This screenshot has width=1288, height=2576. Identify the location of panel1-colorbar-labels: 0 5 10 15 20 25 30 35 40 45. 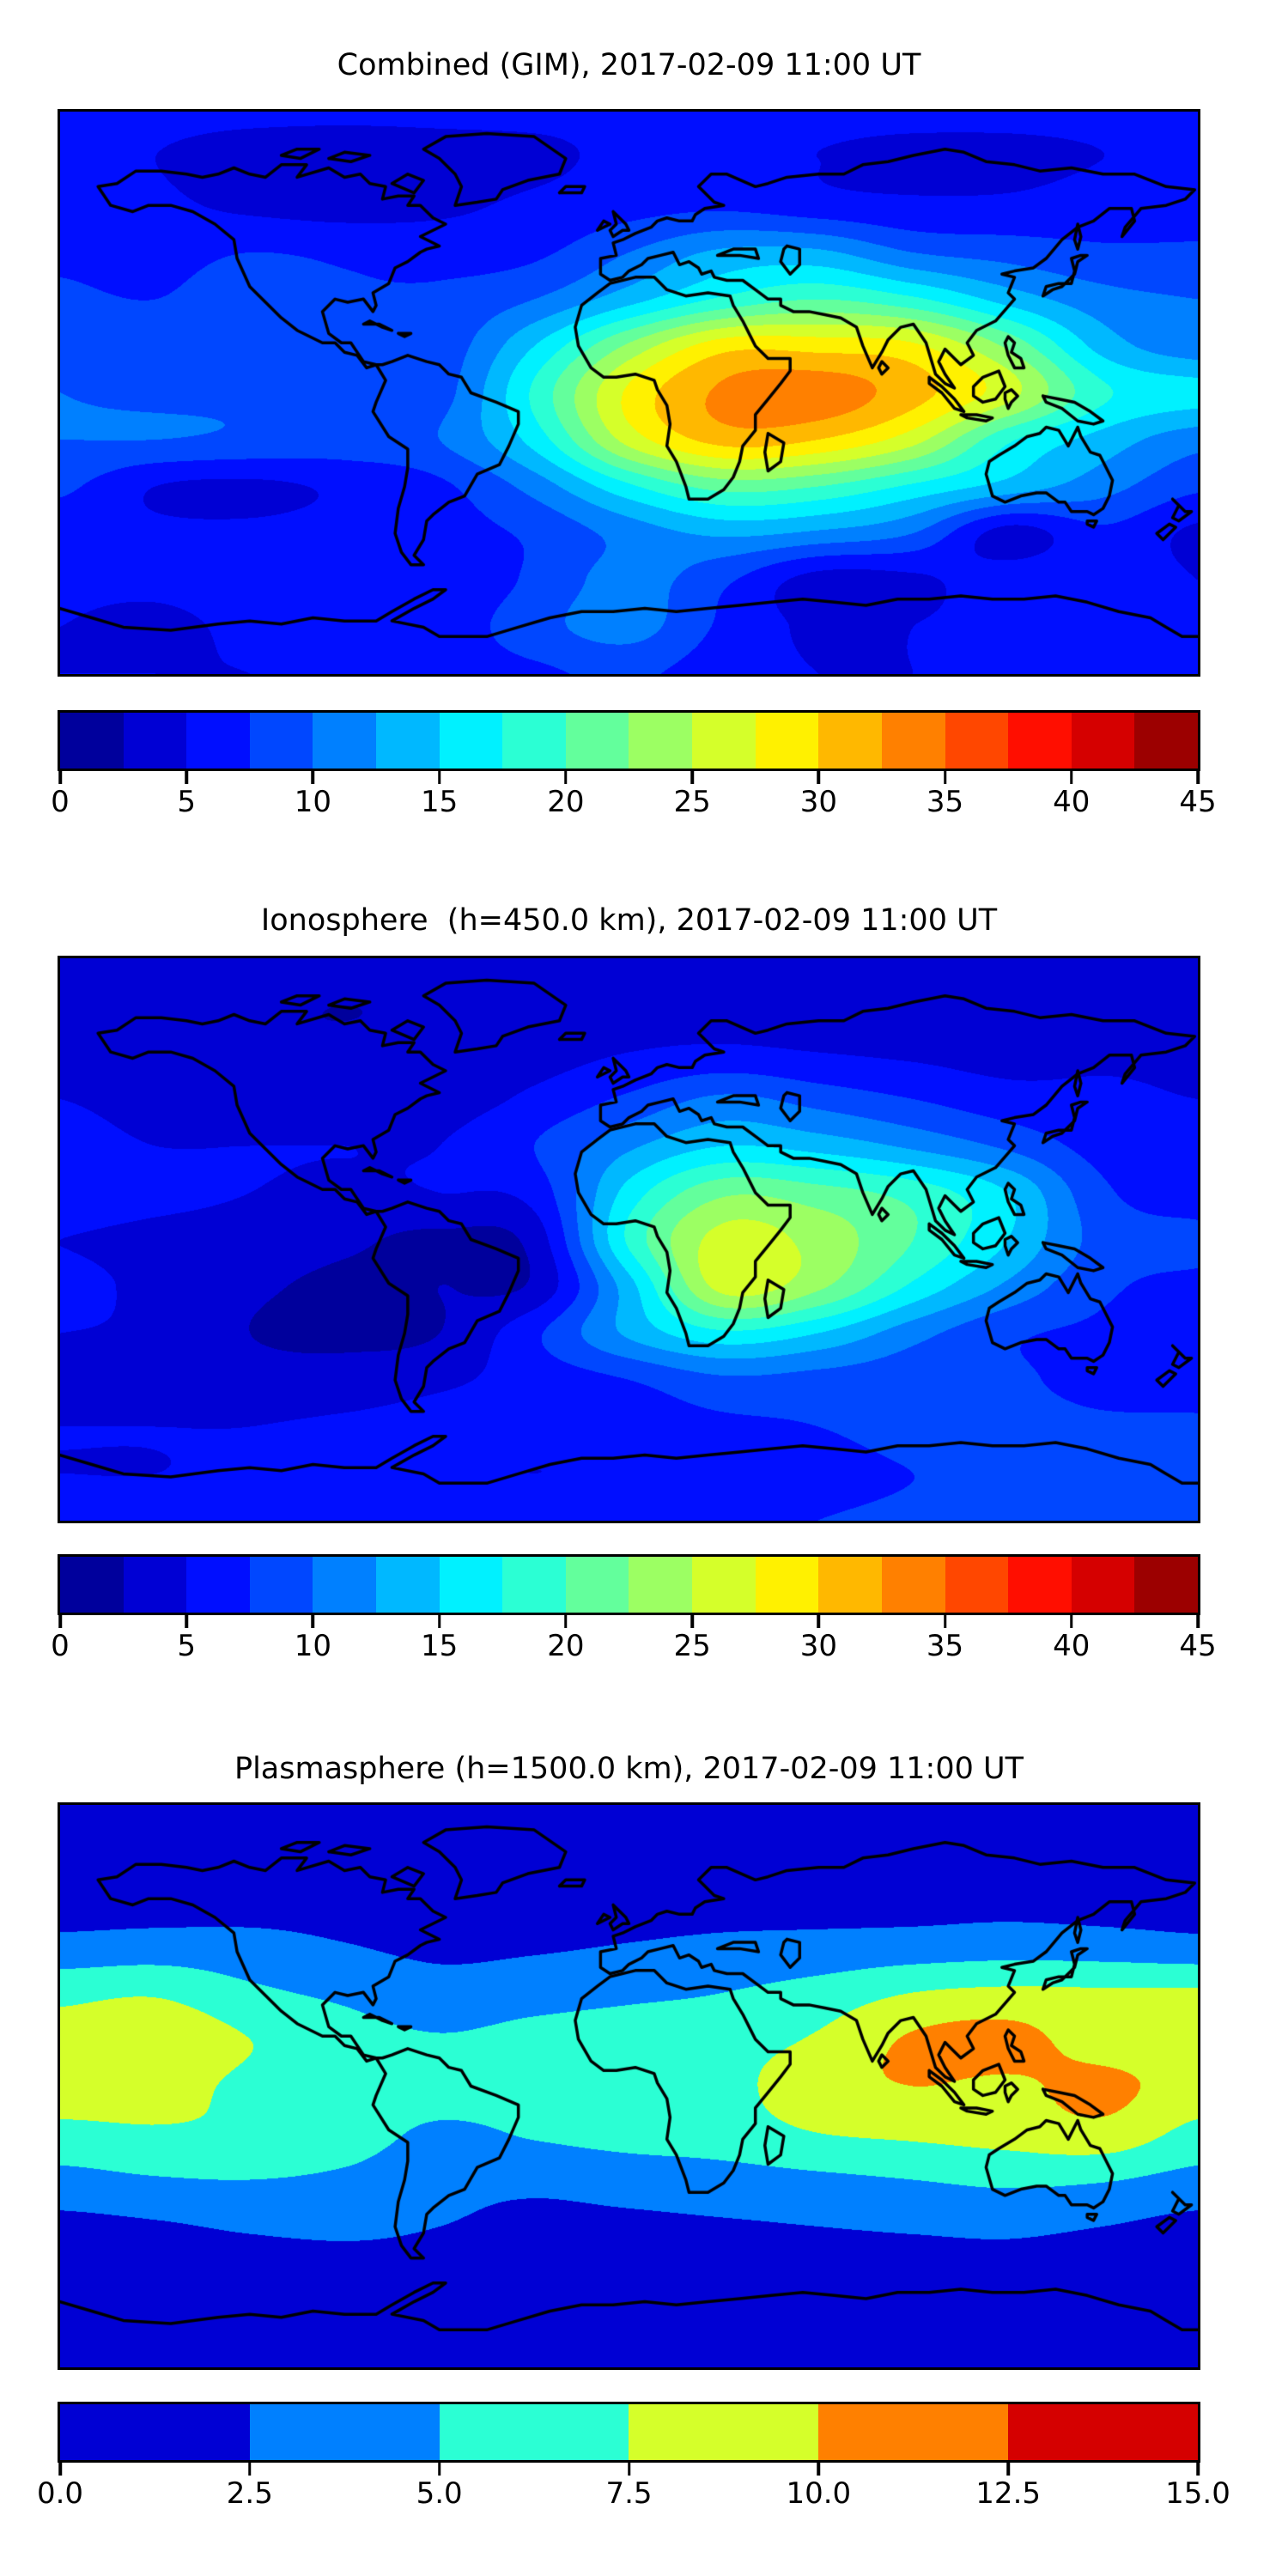
(633, 804).